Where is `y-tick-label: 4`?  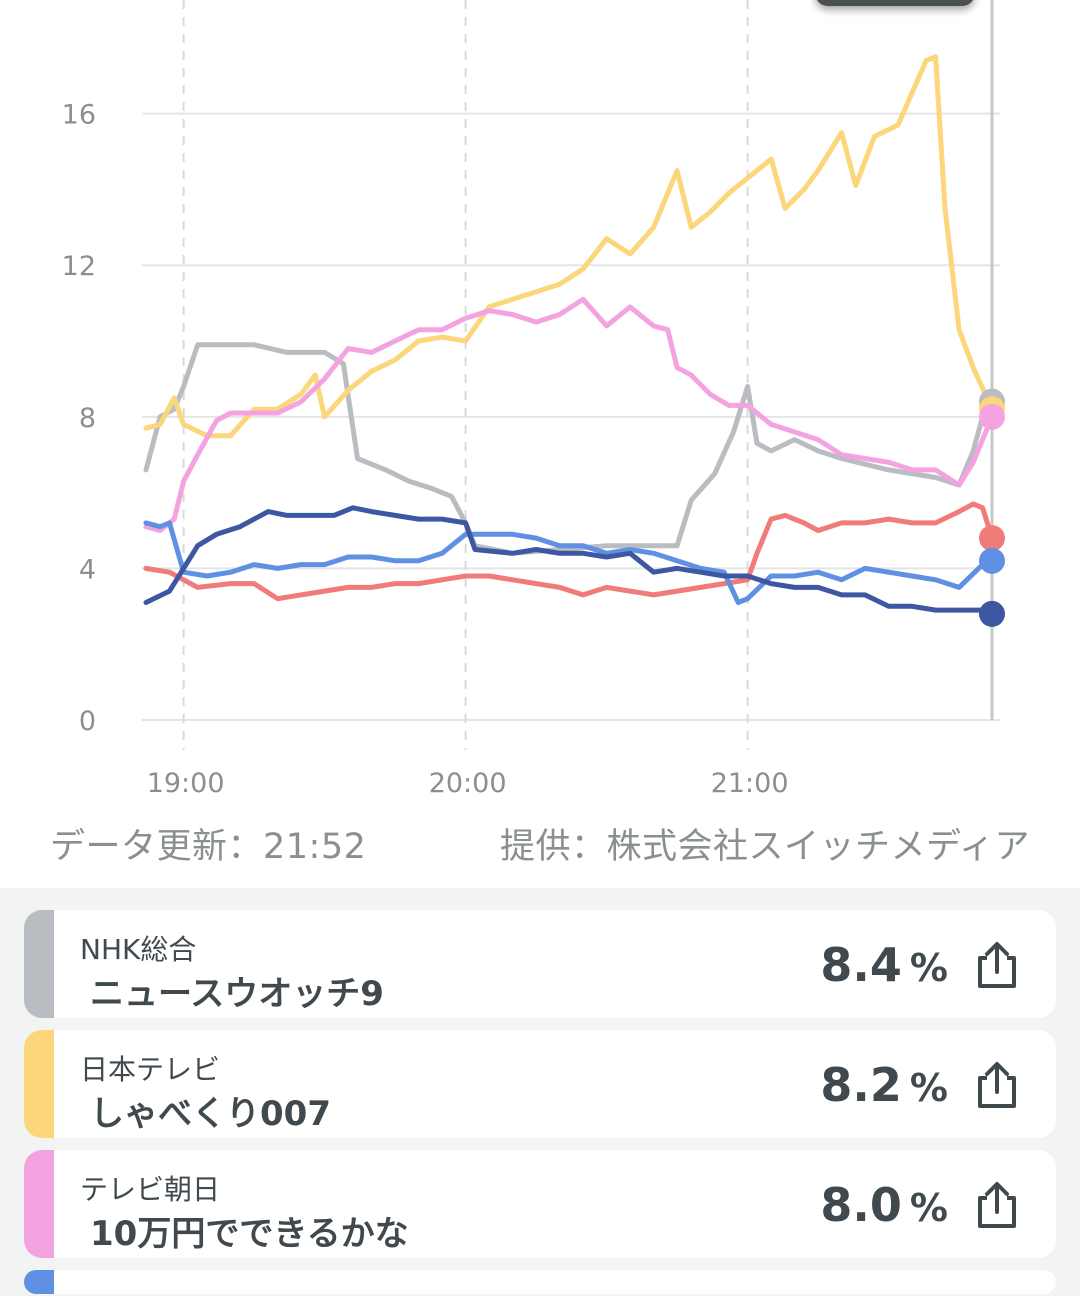
y-tick-label: 4 is located at coordinates (87, 569).